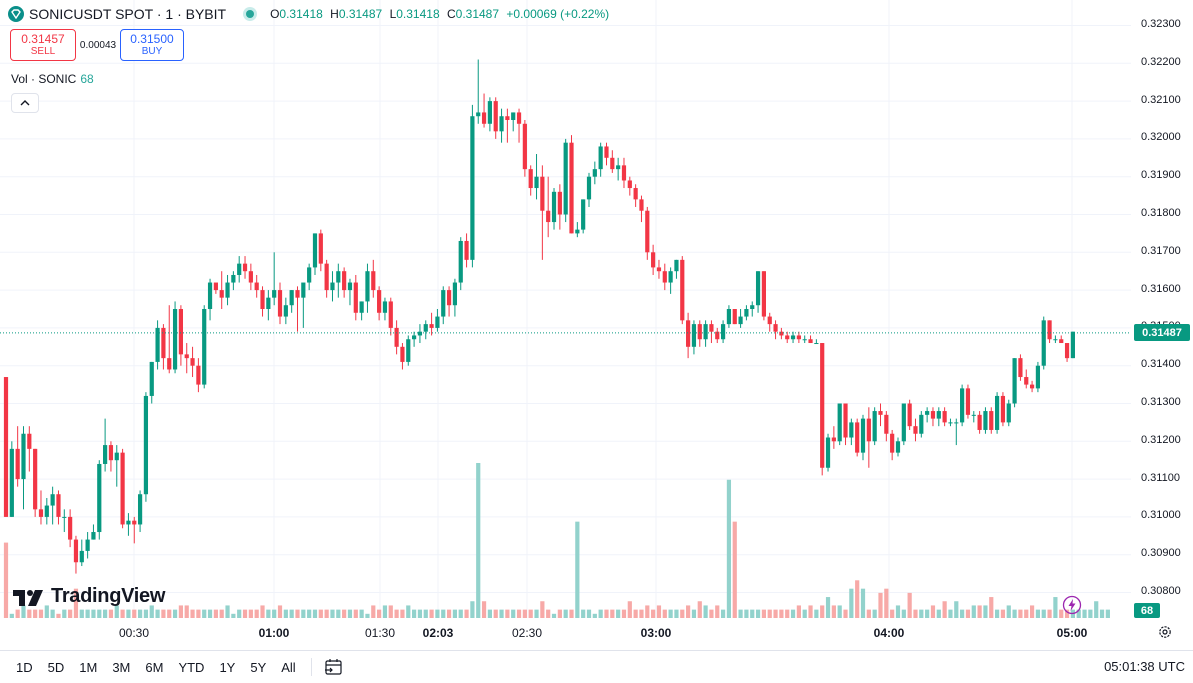 This screenshot has height=683, width=1193. What do you see at coordinates (1165, 632) in the screenshot?
I see `settings-gear-icon` at bounding box center [1165, 632].